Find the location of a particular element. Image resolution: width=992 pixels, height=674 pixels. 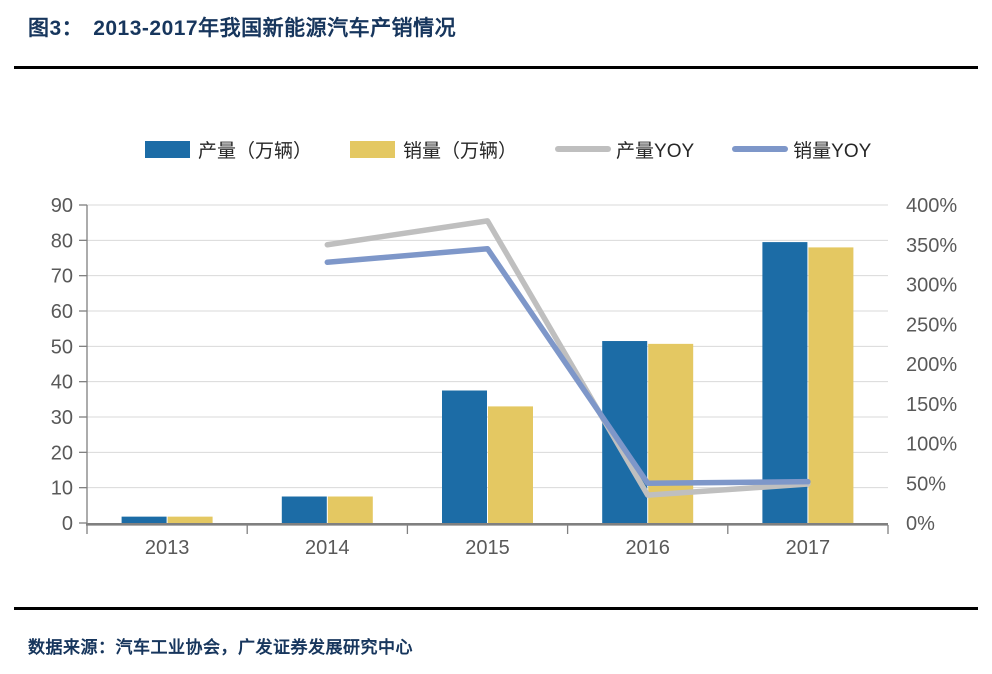

data-source-text: 汽车工业协会，广发证券发展研究中心 is located at coordinates (264, 647).